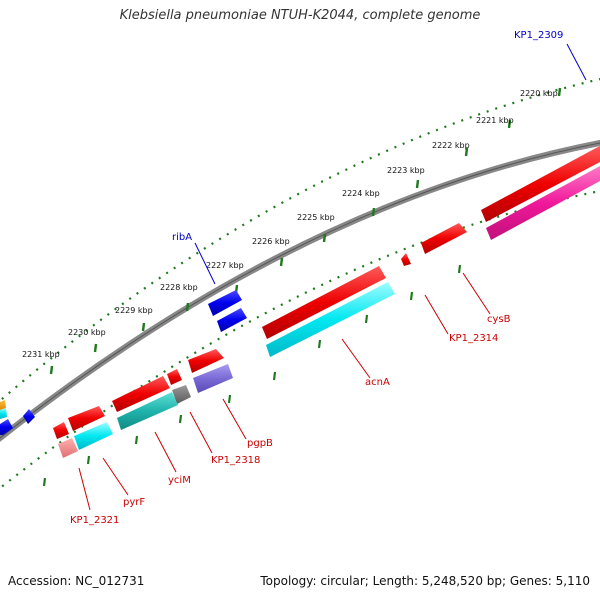 The width and height of the screenshot is (600, 600). Describe the element at coordinates (476, 293) in the screenshot. I see `leader-cysb` at that location.